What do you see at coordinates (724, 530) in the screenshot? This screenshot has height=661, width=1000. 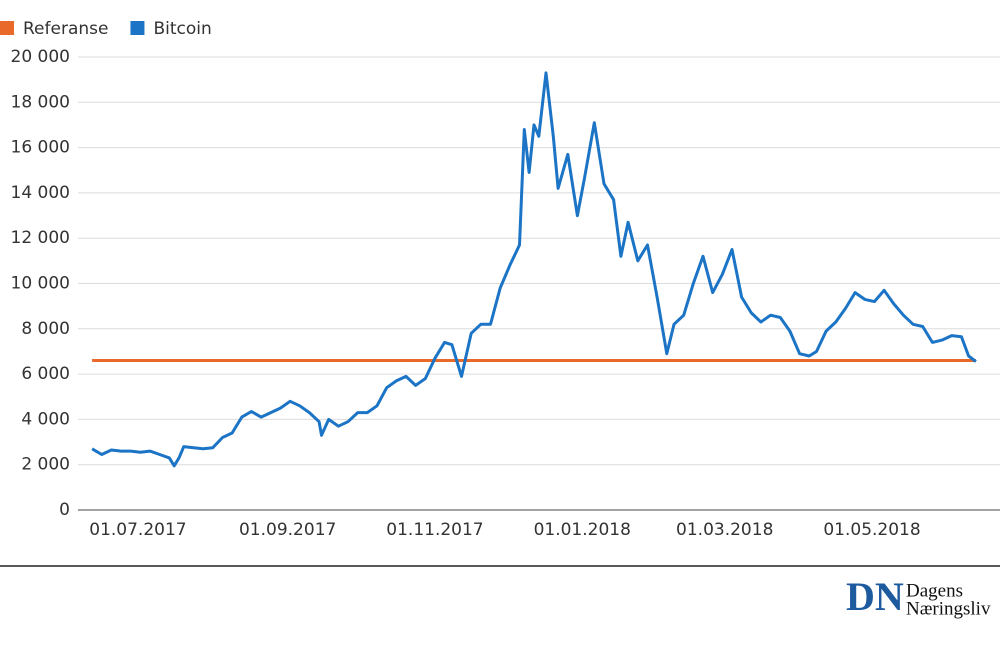 I see `x-tick-label: 01.03.2018` at bounding box center [724, 530].